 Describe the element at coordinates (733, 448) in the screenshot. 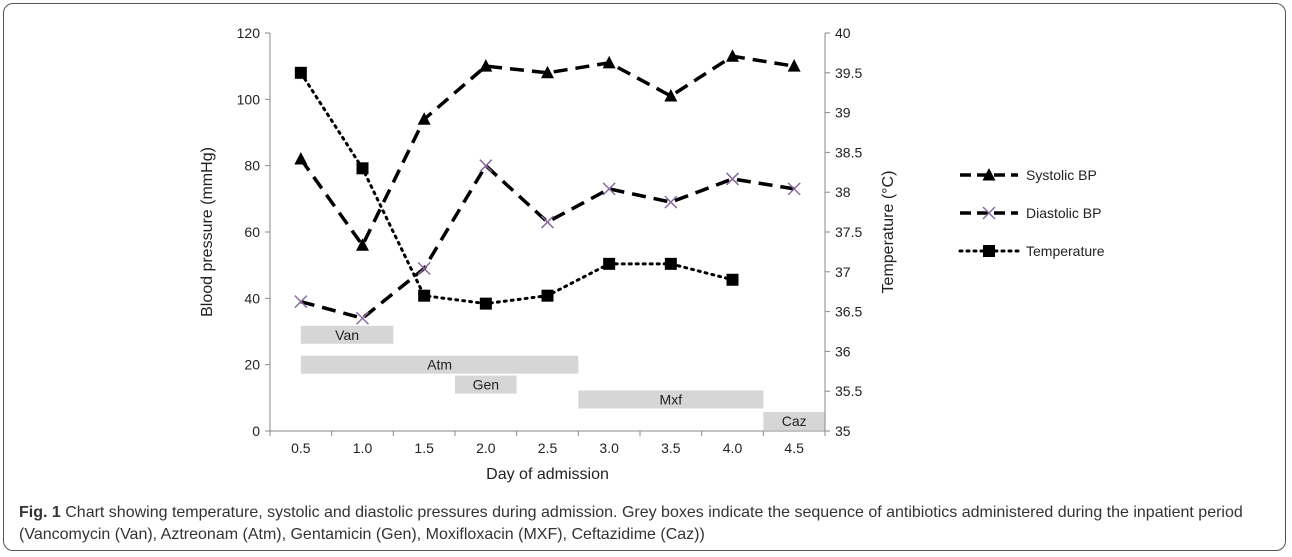

I see `x-tick-label: 4.0` at that location.